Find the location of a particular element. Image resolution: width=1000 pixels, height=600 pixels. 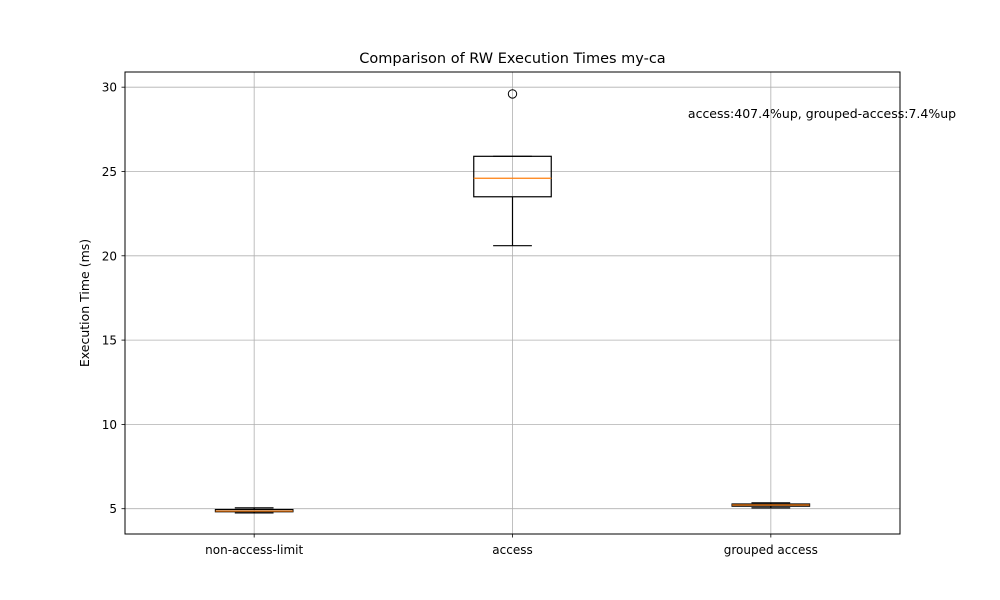

chart-annotation: access:407.4%up, grouped-access:7.4%up is located at coordinates (822, 113).